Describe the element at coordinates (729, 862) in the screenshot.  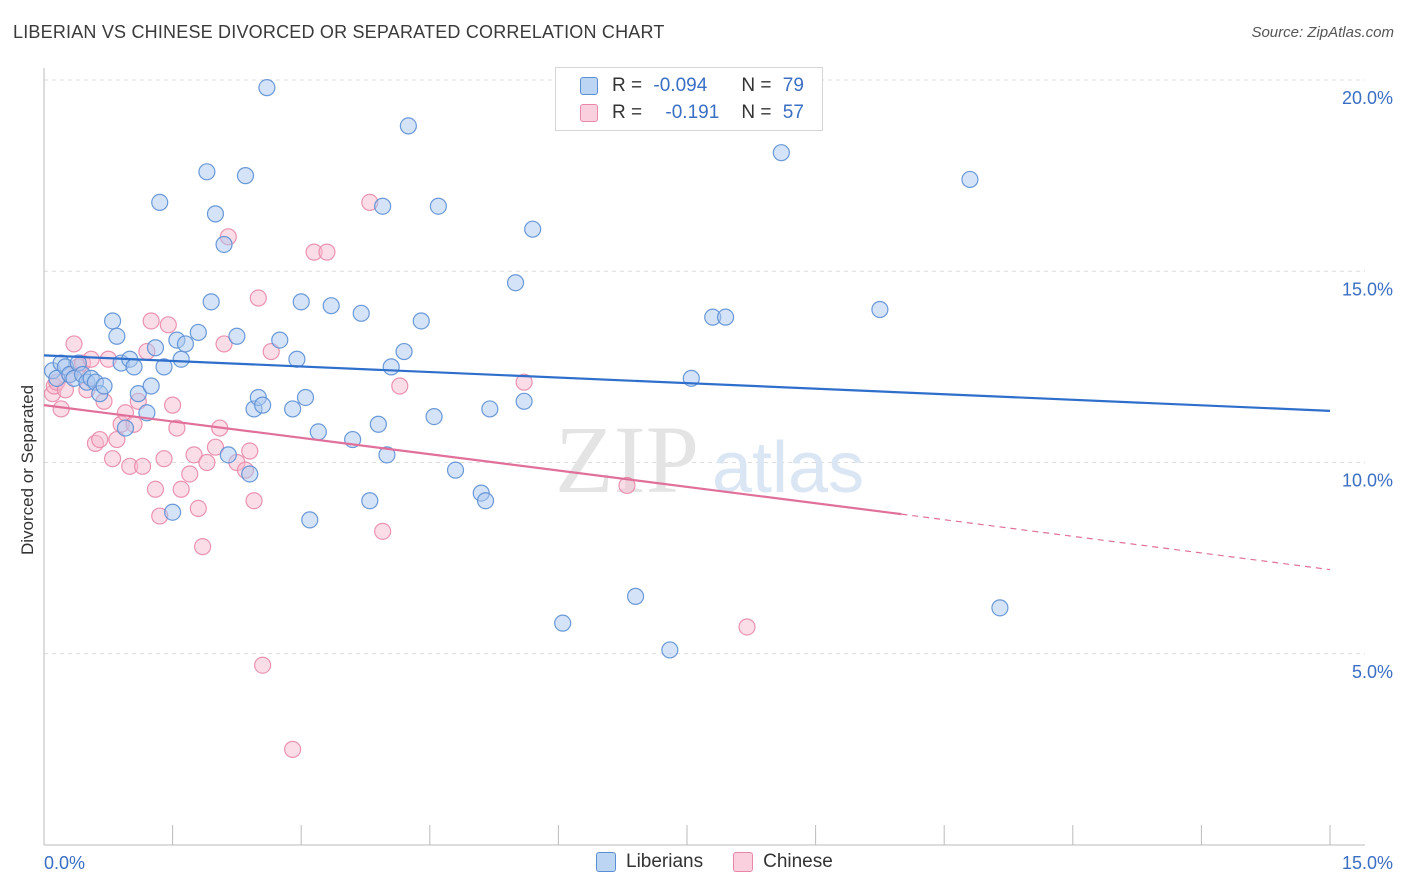
I see `series-legend: Liberians Chinese` at that location.